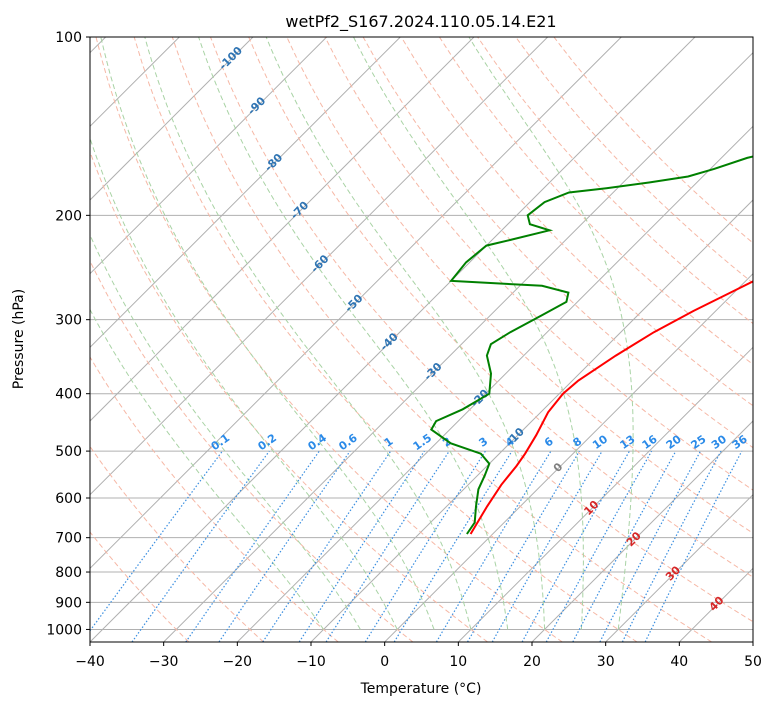  Describe the element at coordinates (68, 452) in the screenshot. I see `y-tick-label: 500` at that location.